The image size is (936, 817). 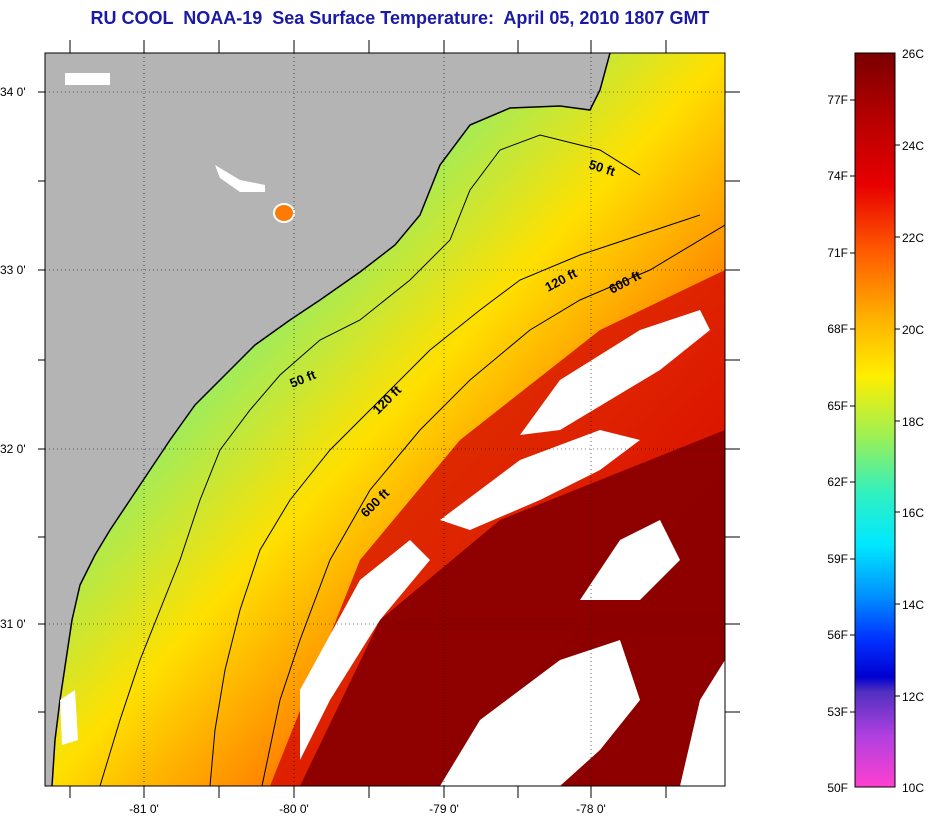 I want to click on lat-label-32: 32 0', so click(x=13, y=449).